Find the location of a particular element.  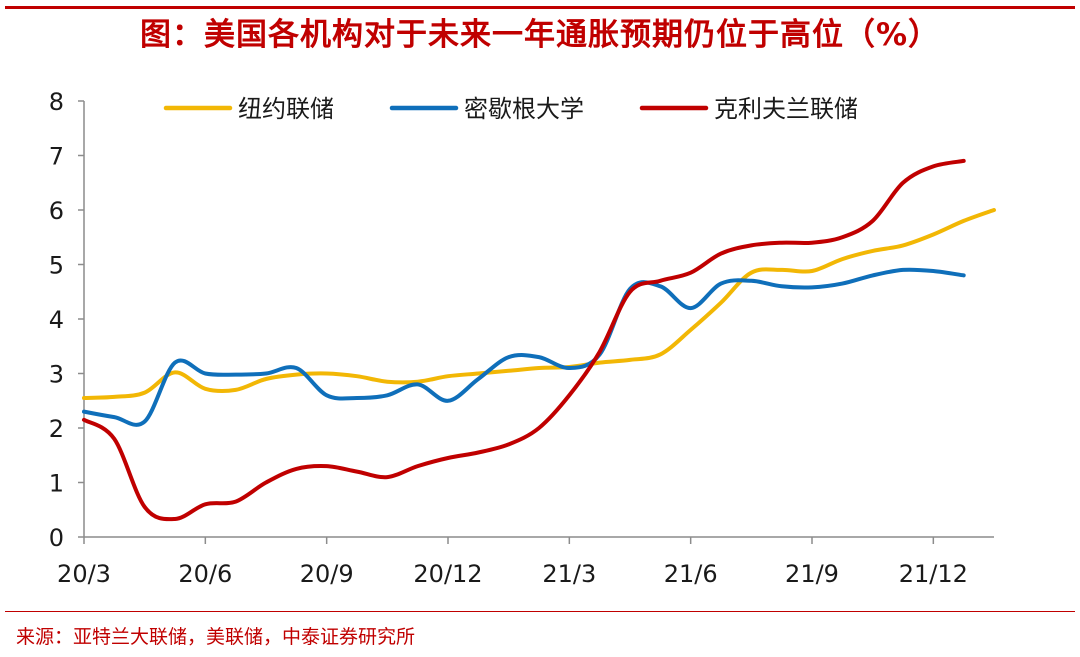

x-tick-label: 21/12 is located at coordinates (933, 574).